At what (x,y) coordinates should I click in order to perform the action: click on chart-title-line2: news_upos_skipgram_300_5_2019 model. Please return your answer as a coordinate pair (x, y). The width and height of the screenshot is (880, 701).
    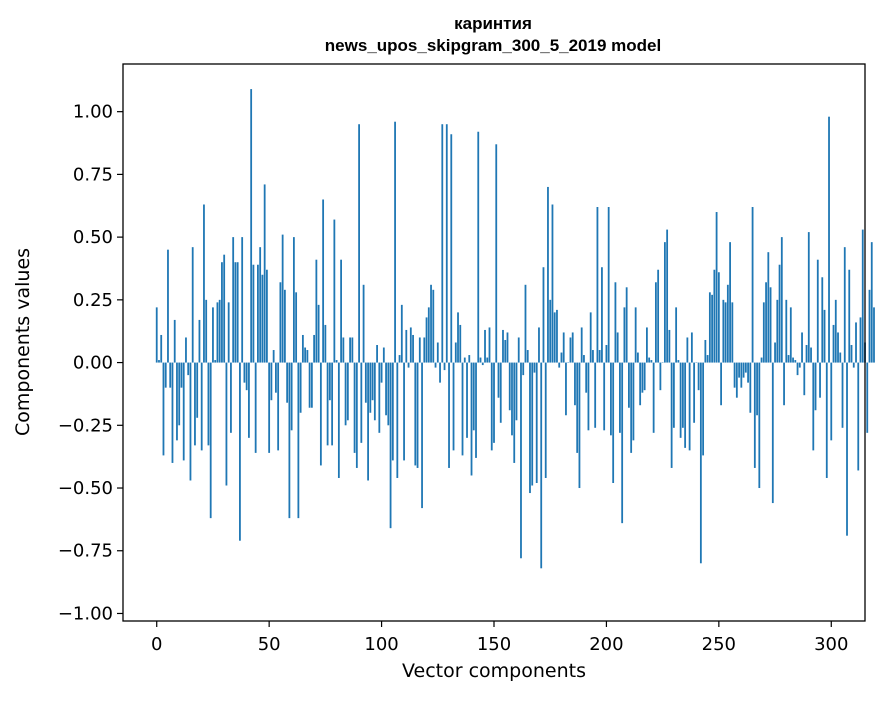
    Looking at the image, I should click on (493, 45).